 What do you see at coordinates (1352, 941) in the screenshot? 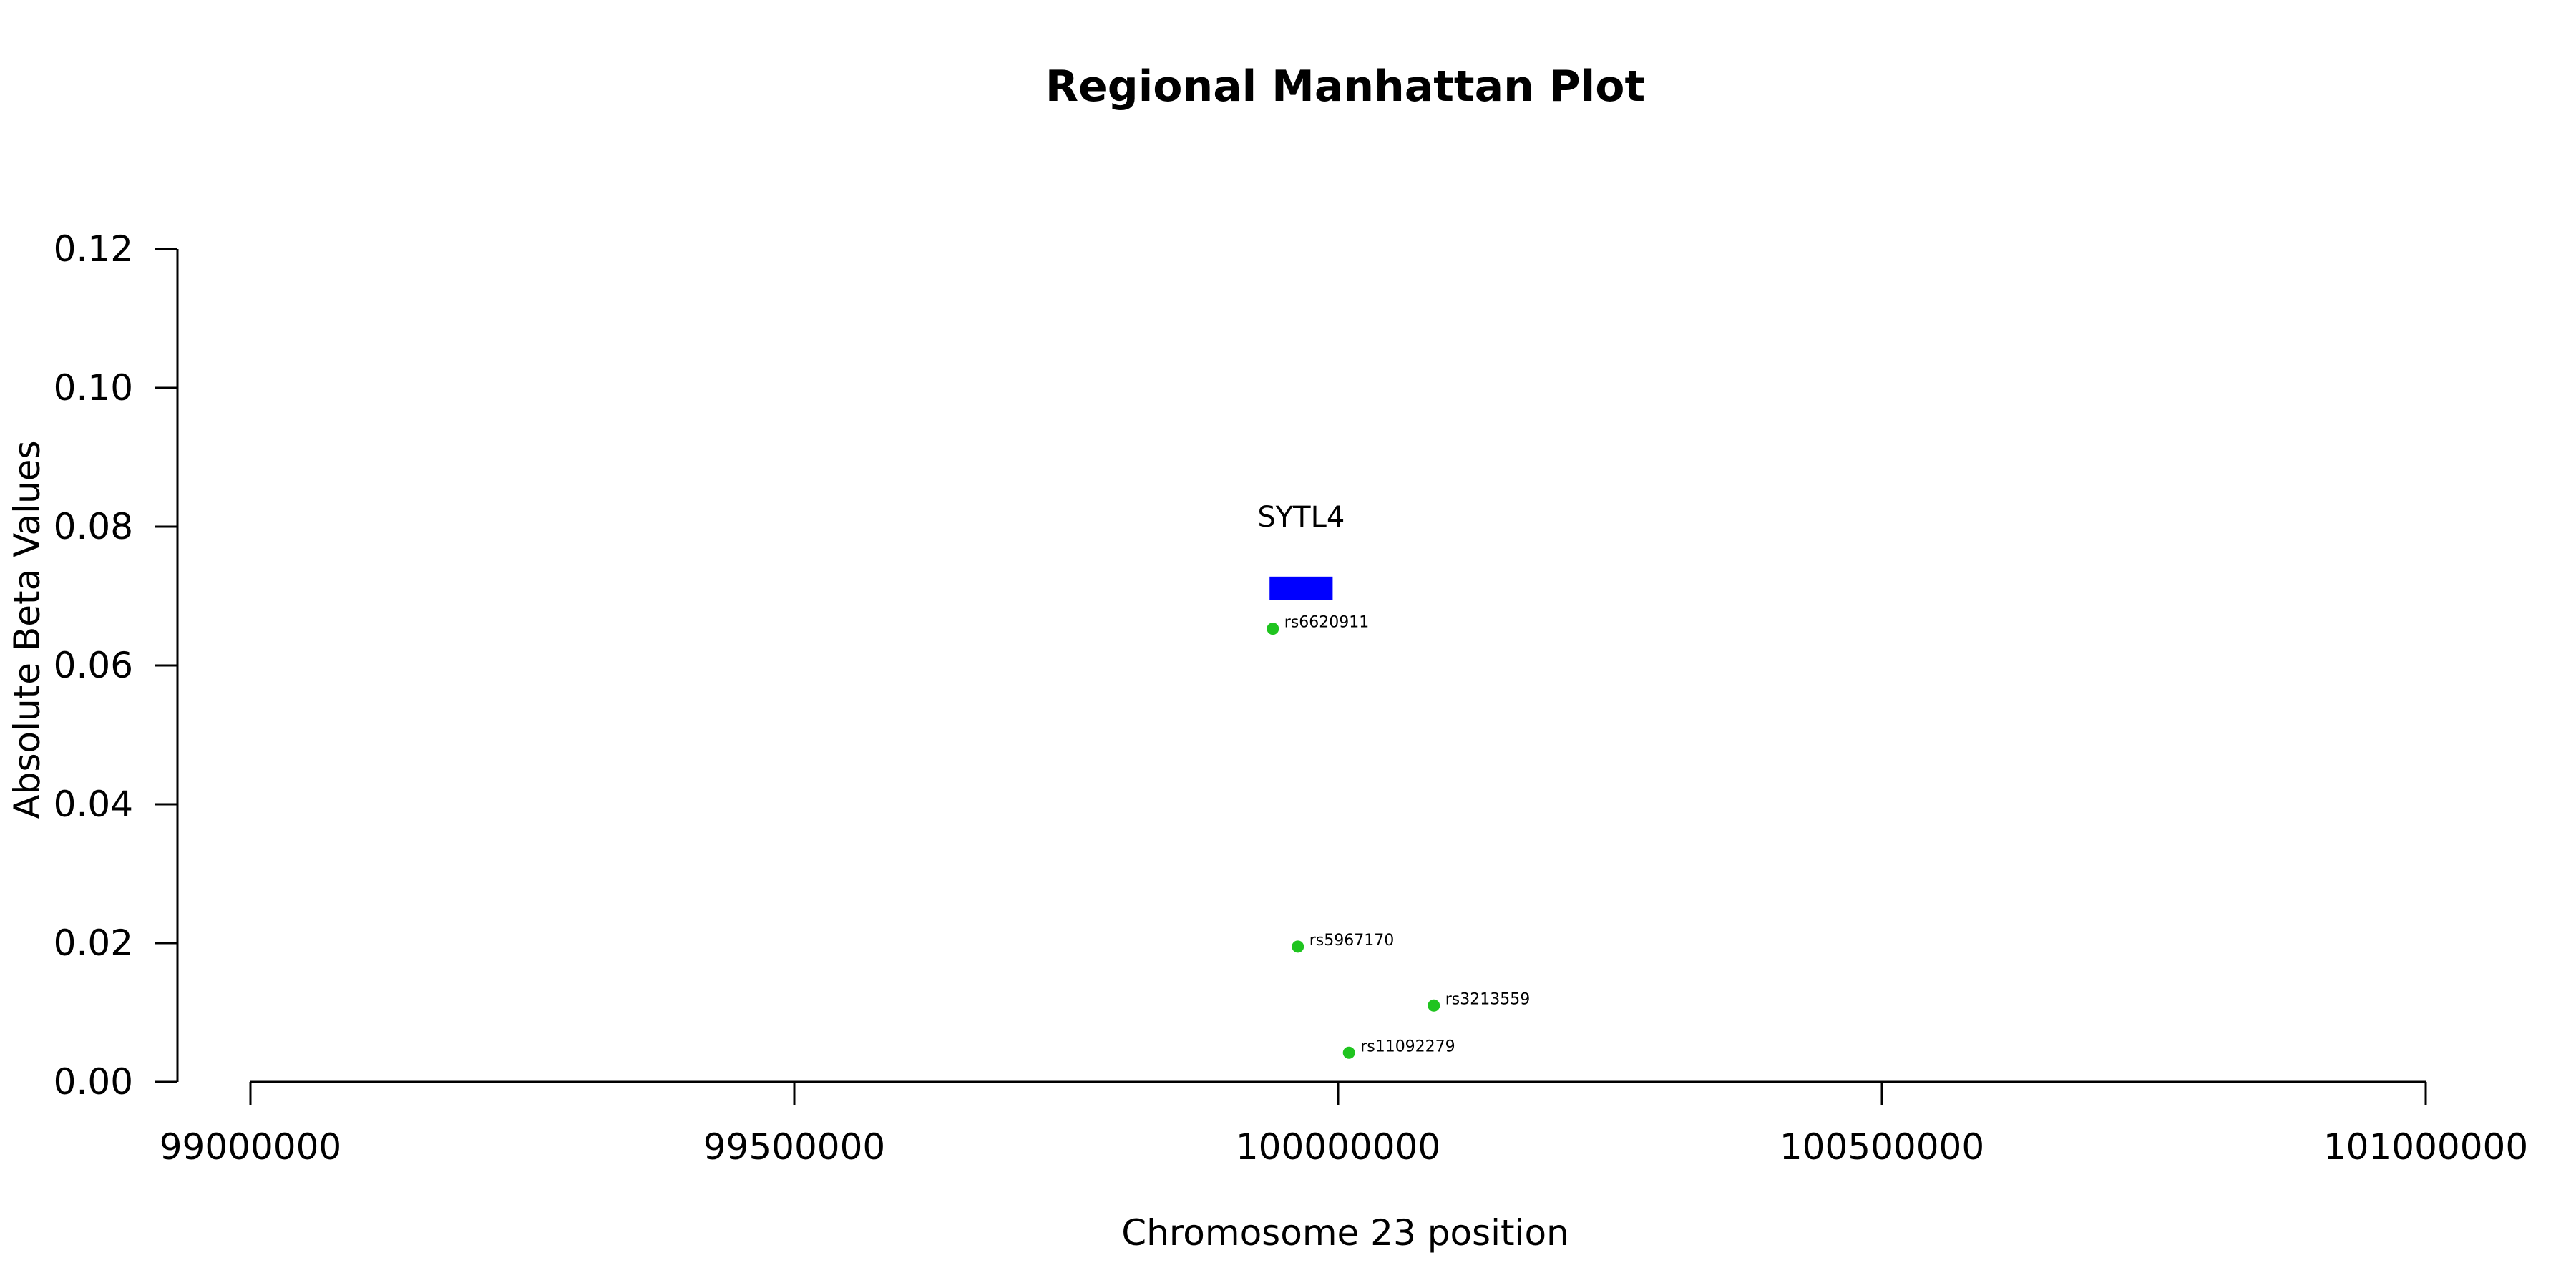
I see `snp-label: rs5967170` at bounding box center [1352, 941].